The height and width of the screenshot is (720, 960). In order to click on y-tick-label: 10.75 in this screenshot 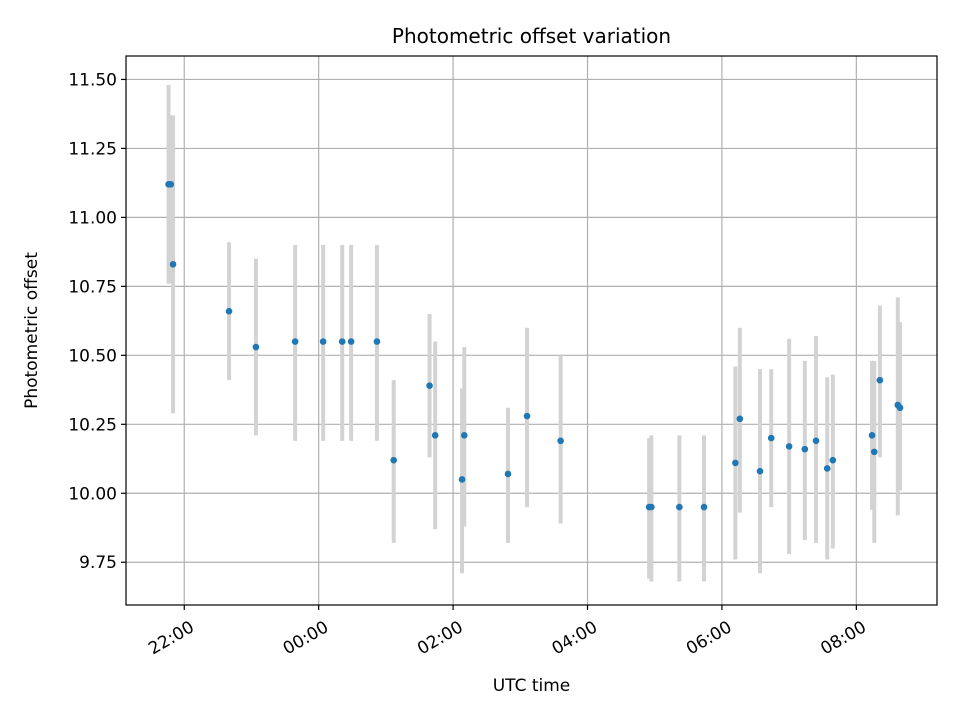, I will do `click(92, 287)`.